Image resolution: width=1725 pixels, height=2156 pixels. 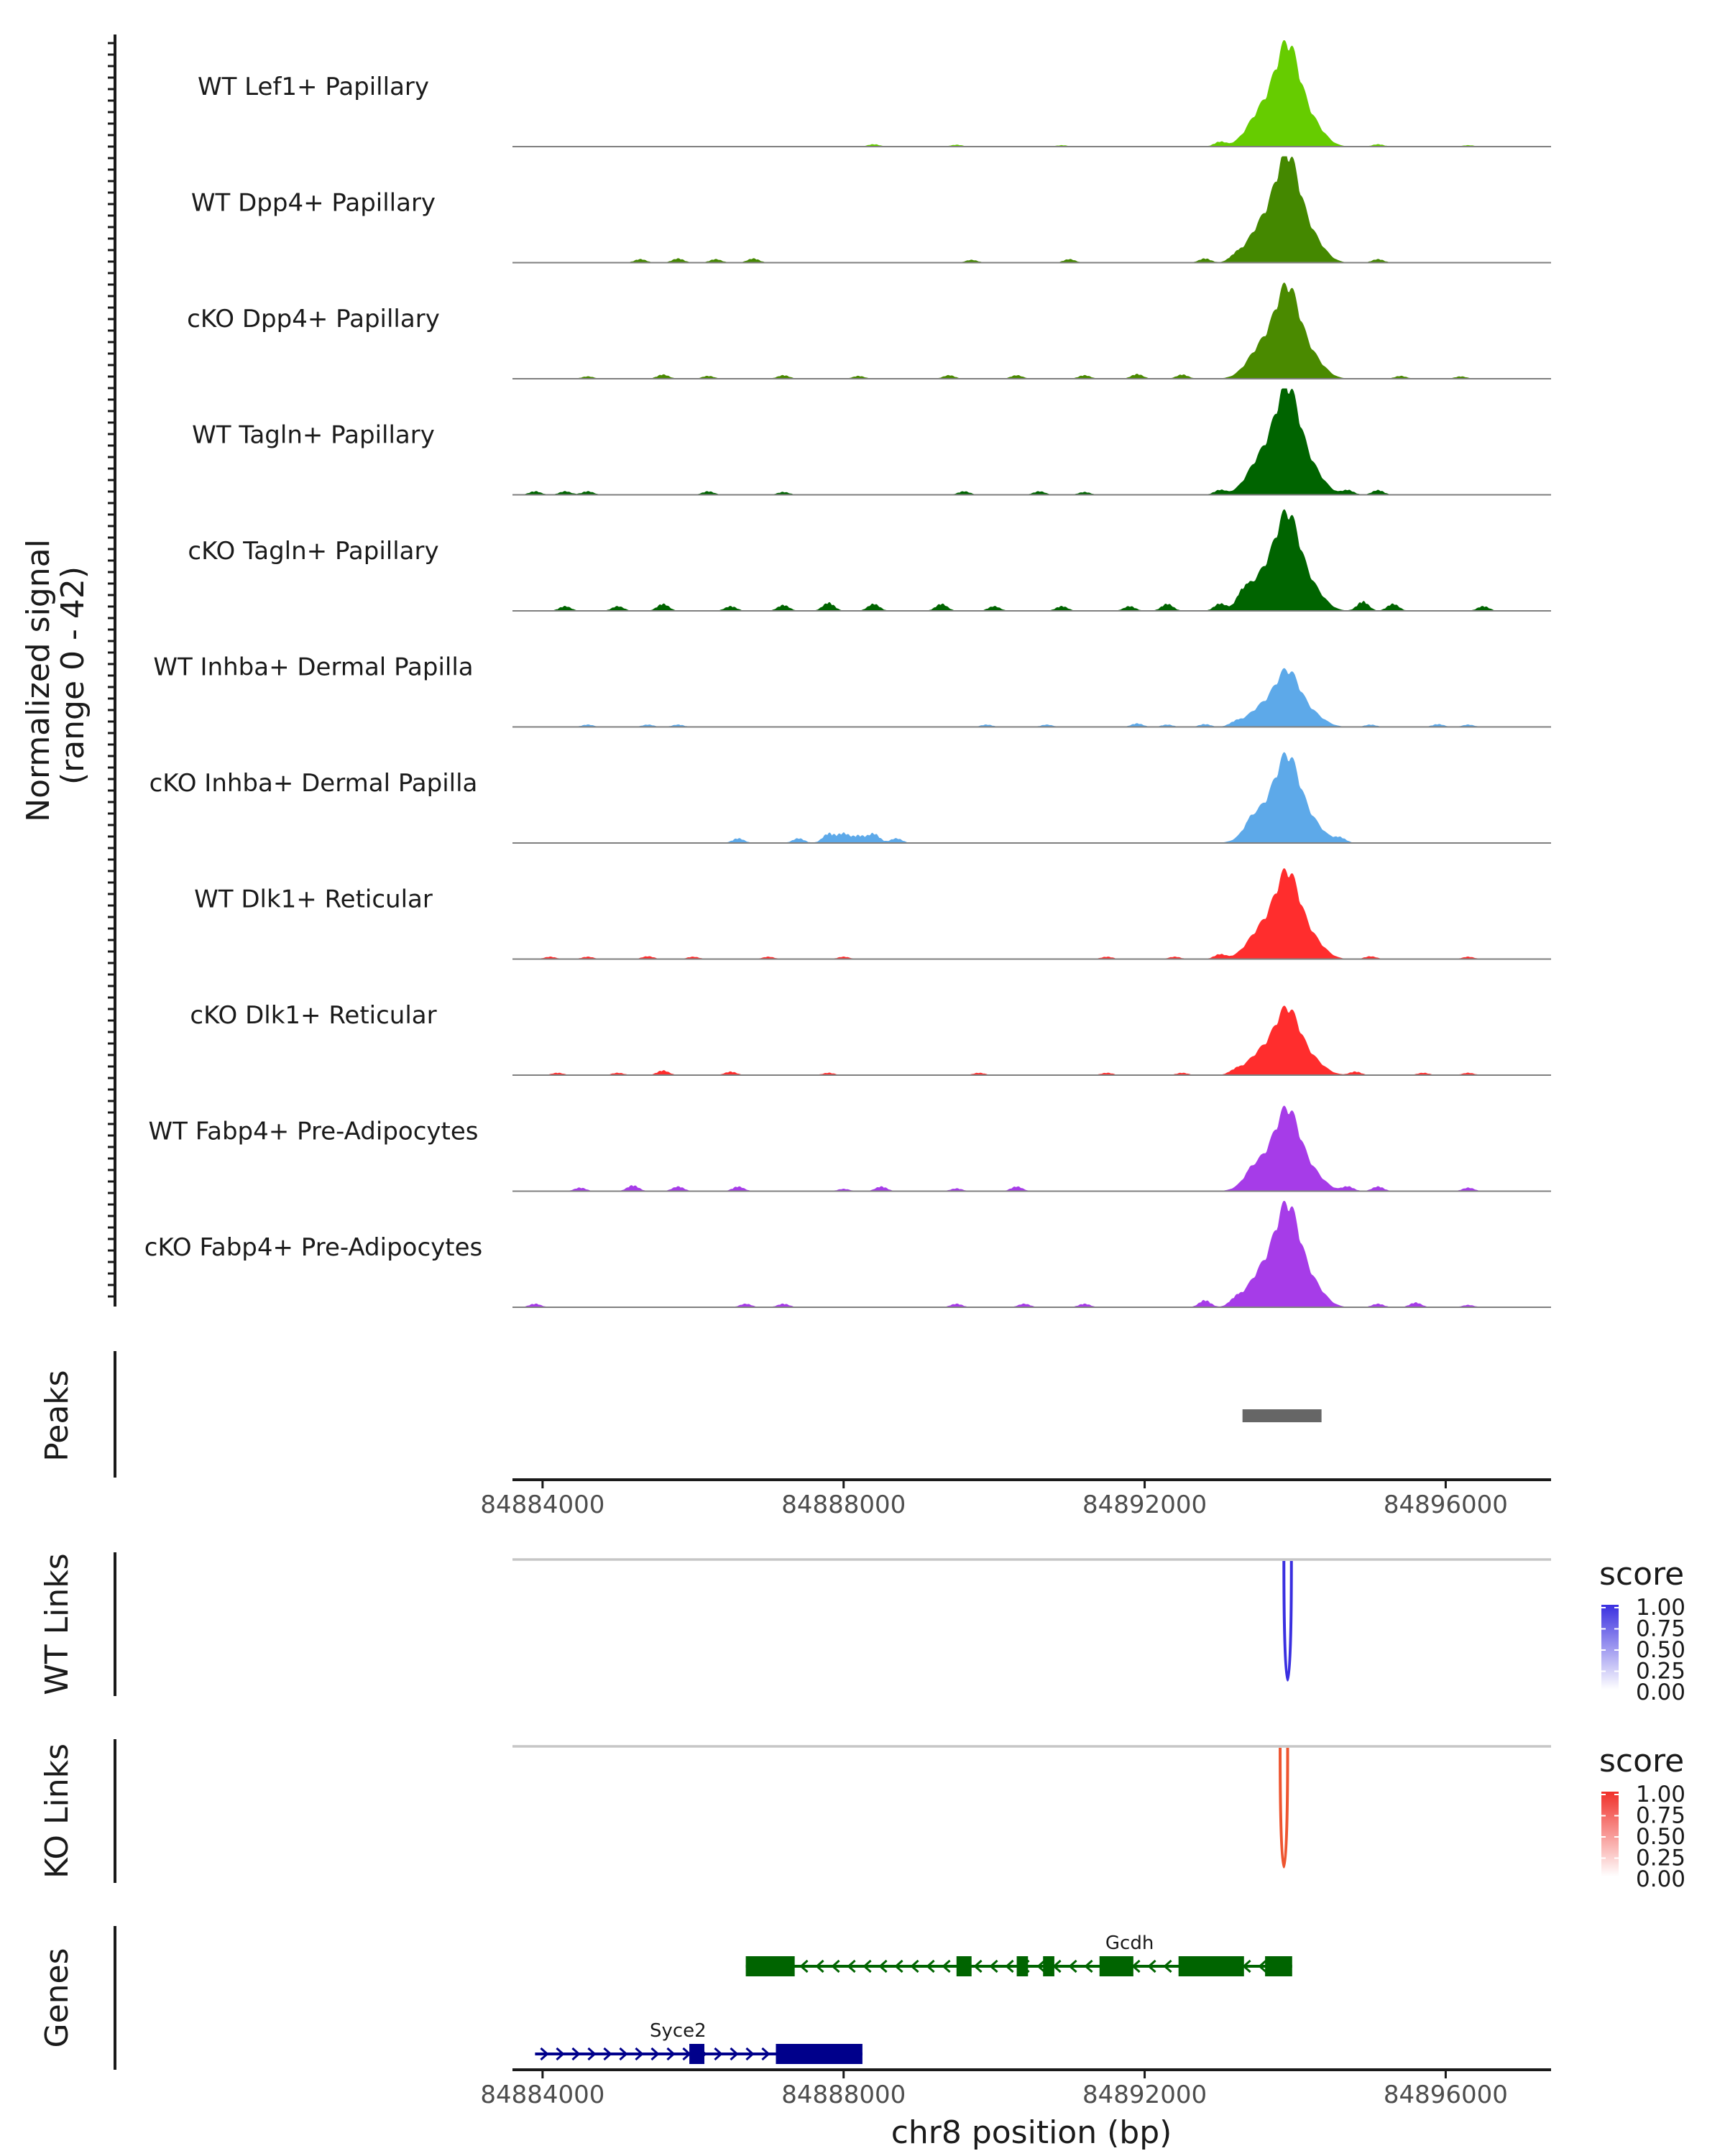 What do you see at coordinates (850, 798) in the screenshot?
I see `coverage-track: cKO Inhba+ Dermal Papilla` at bounding box center [850, 798].